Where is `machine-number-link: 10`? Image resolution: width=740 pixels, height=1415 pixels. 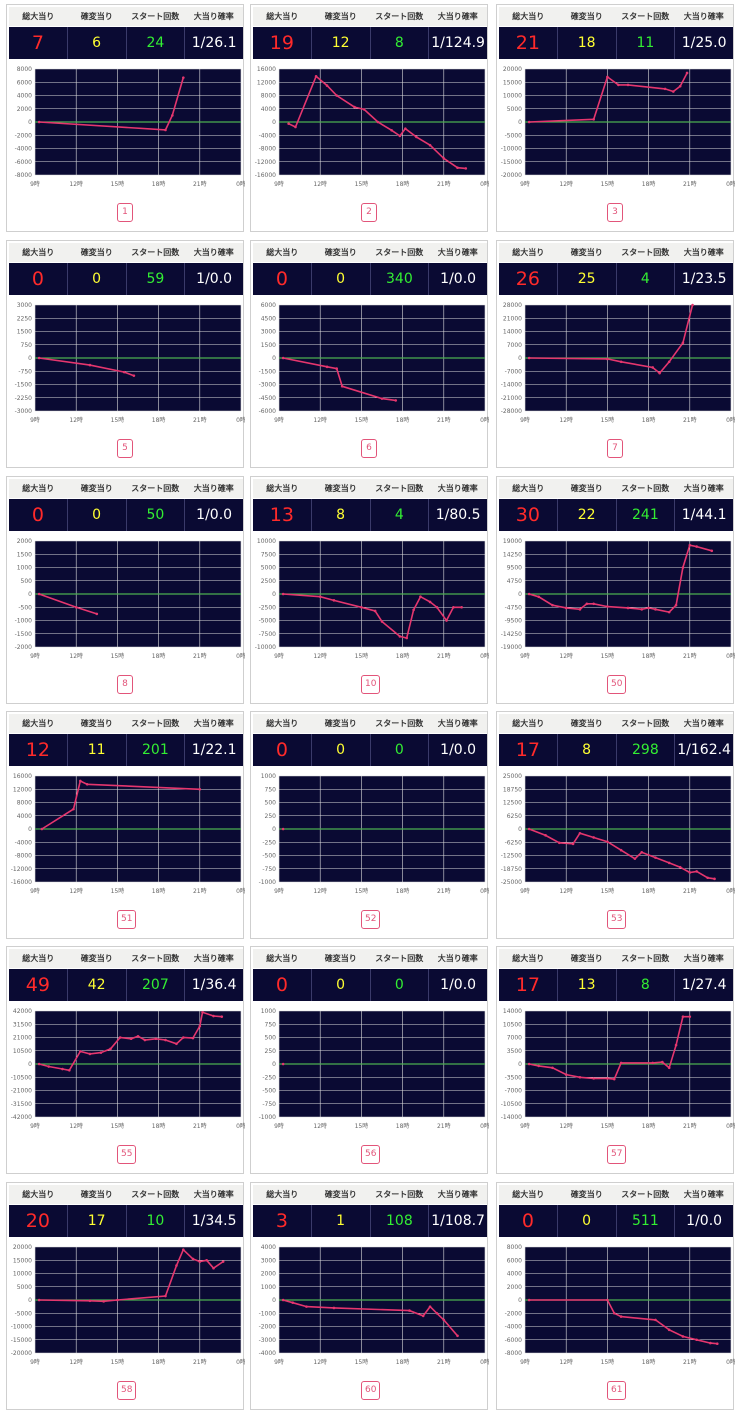 machine-number-link: 10 is located at coordinates (371, 684).